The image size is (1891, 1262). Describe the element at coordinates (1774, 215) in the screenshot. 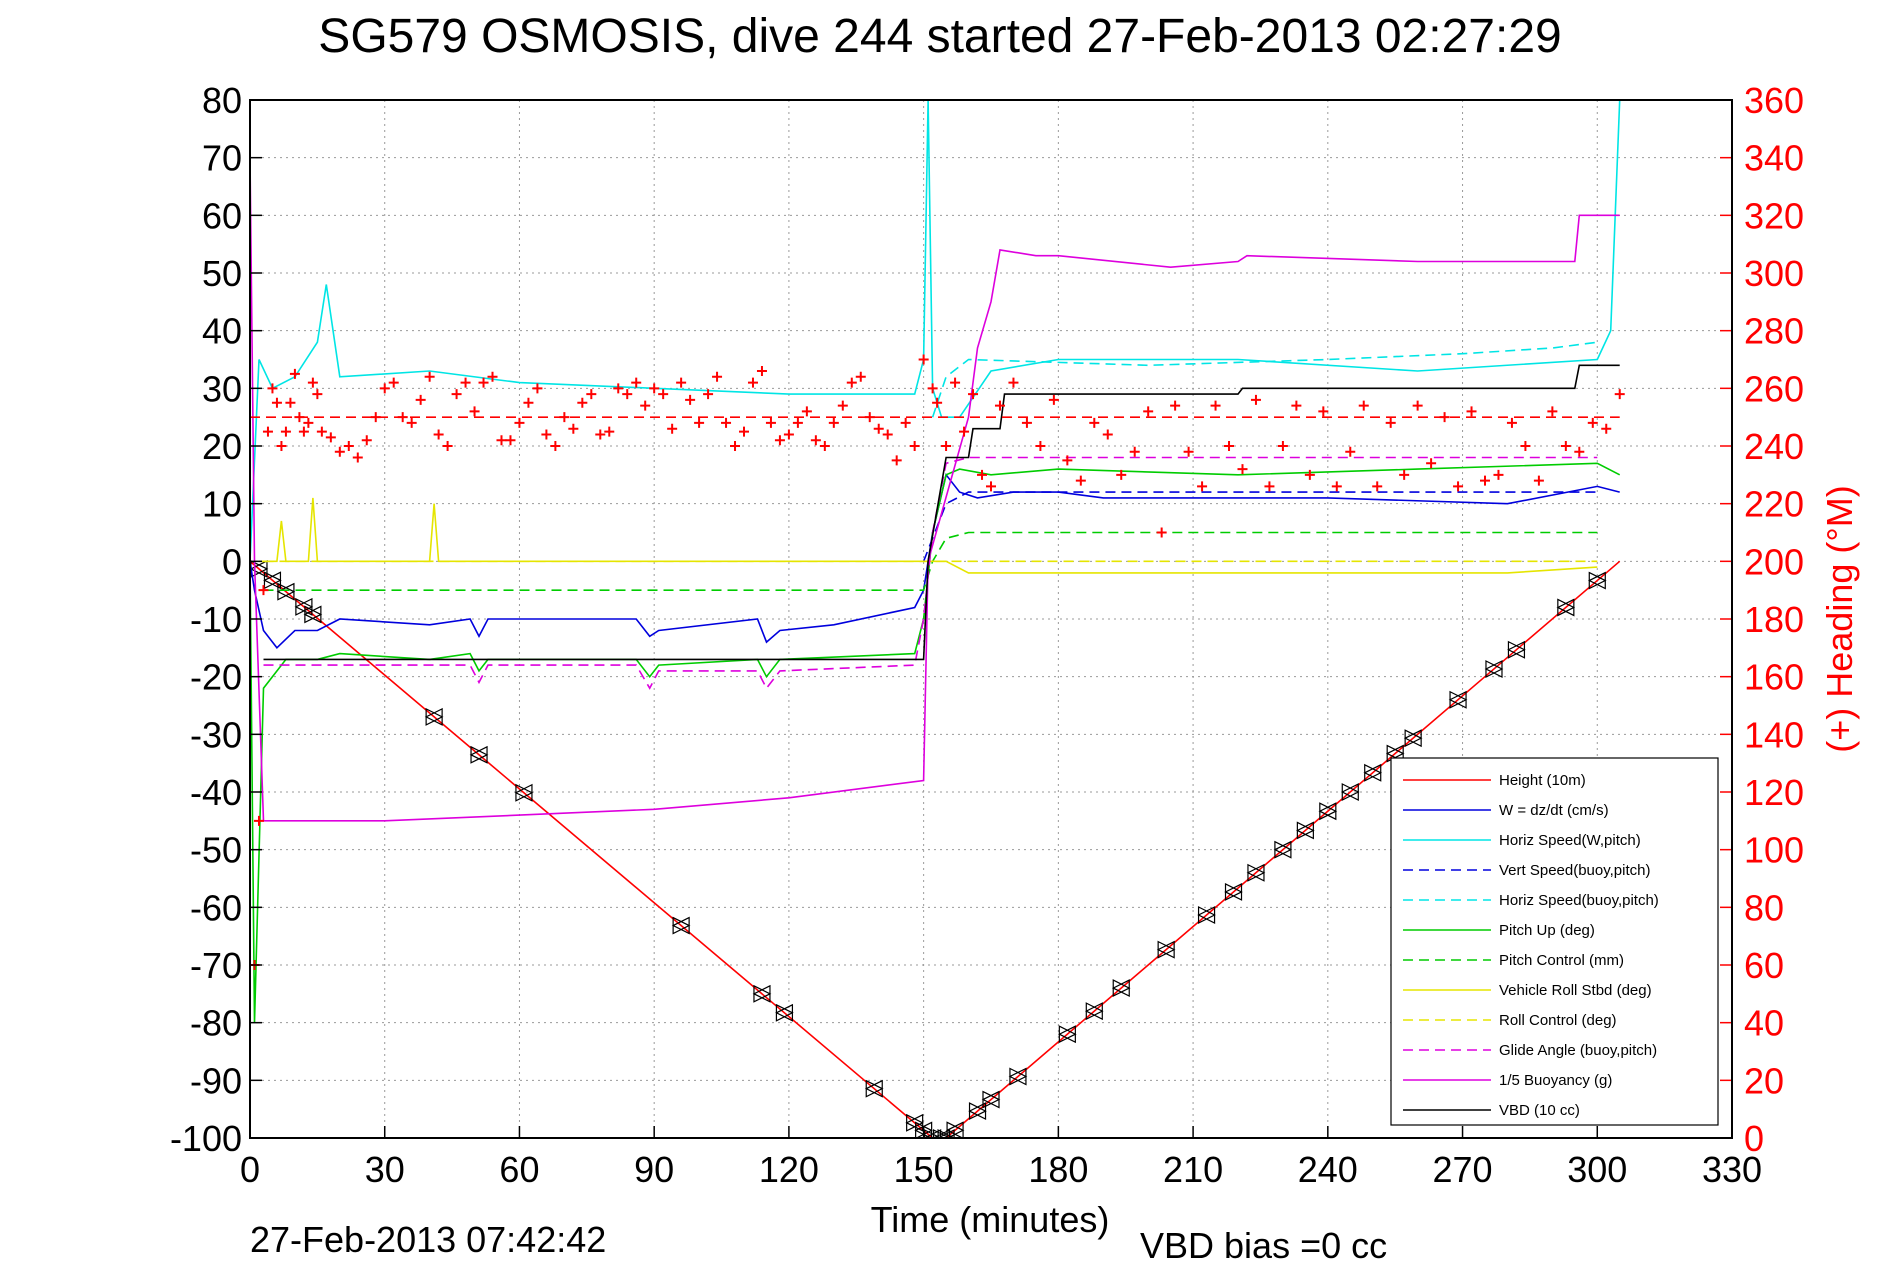

I see `y2-tick-label: 320` at that location.